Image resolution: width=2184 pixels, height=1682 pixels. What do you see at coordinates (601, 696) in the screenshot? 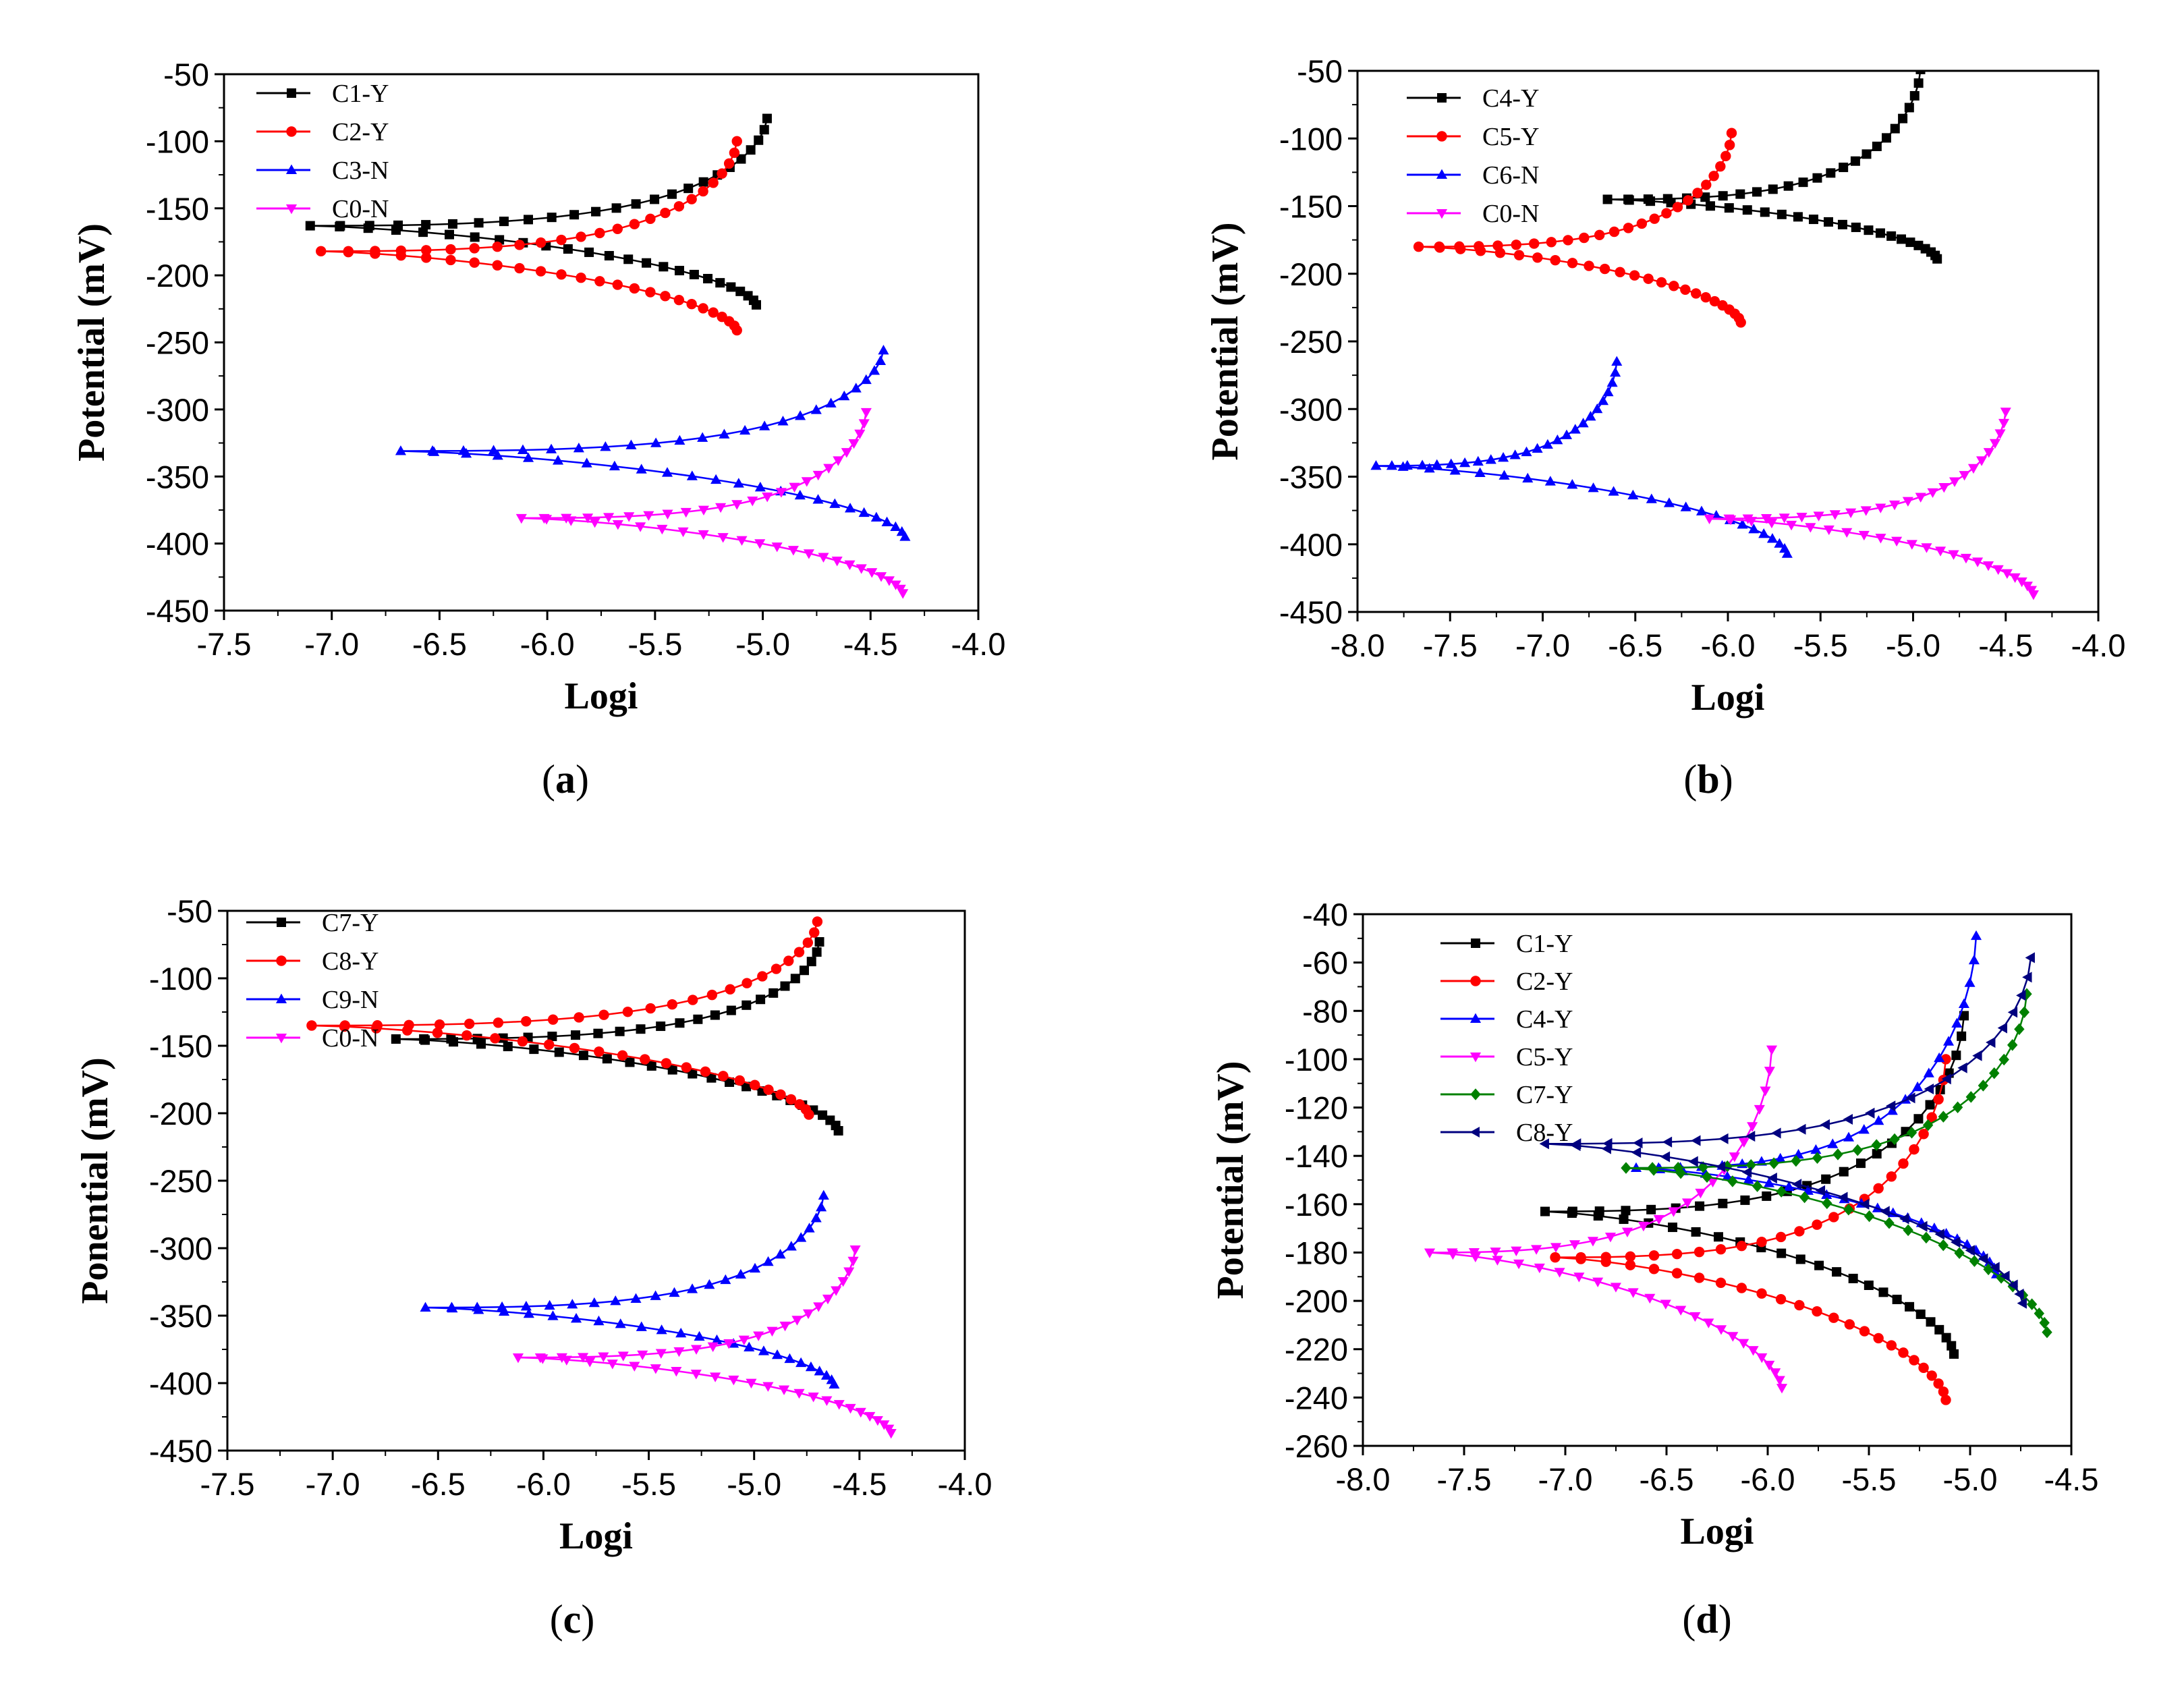
I see `x-axis-label: Logi` at bounding box center [601, 696].